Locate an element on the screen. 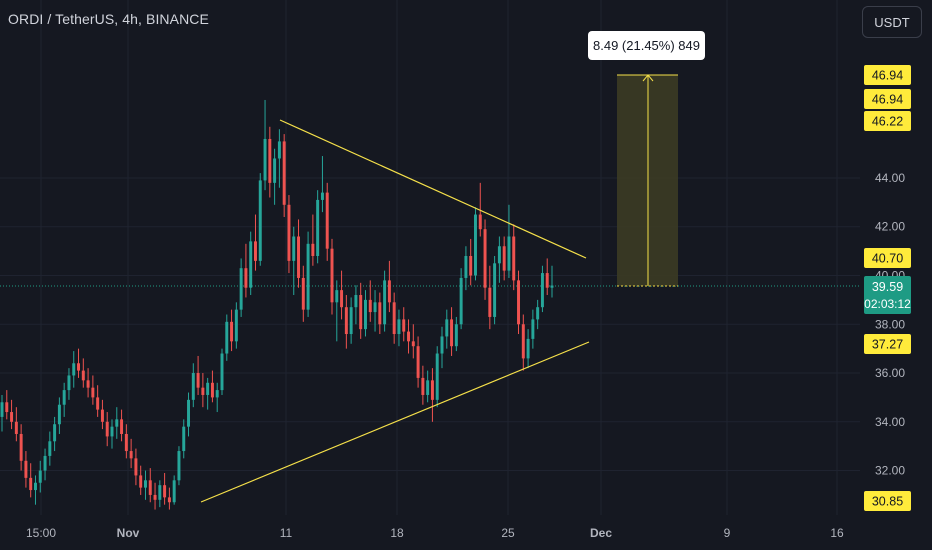 The width and height of the screenshot is (932, 550). time-tick-label: 11 is located at coordinates (286, 533).